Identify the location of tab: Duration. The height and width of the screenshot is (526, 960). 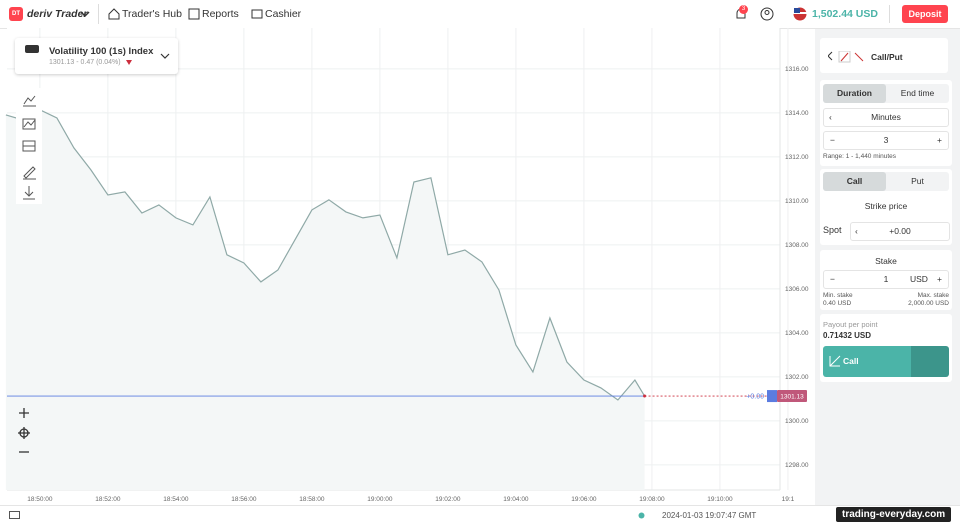
(854, 93).